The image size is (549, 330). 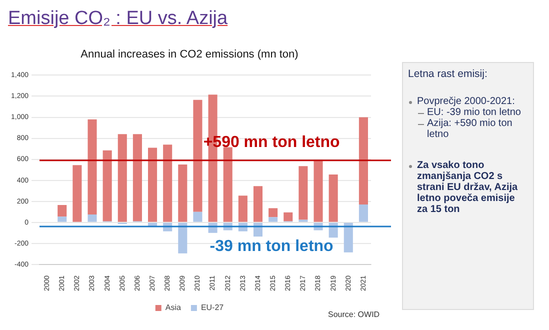 What do you see at coordinates (474, 112) in the screenshot?
I see `text: EU: -39 mio ton letno` at bounding box center [474, 112].